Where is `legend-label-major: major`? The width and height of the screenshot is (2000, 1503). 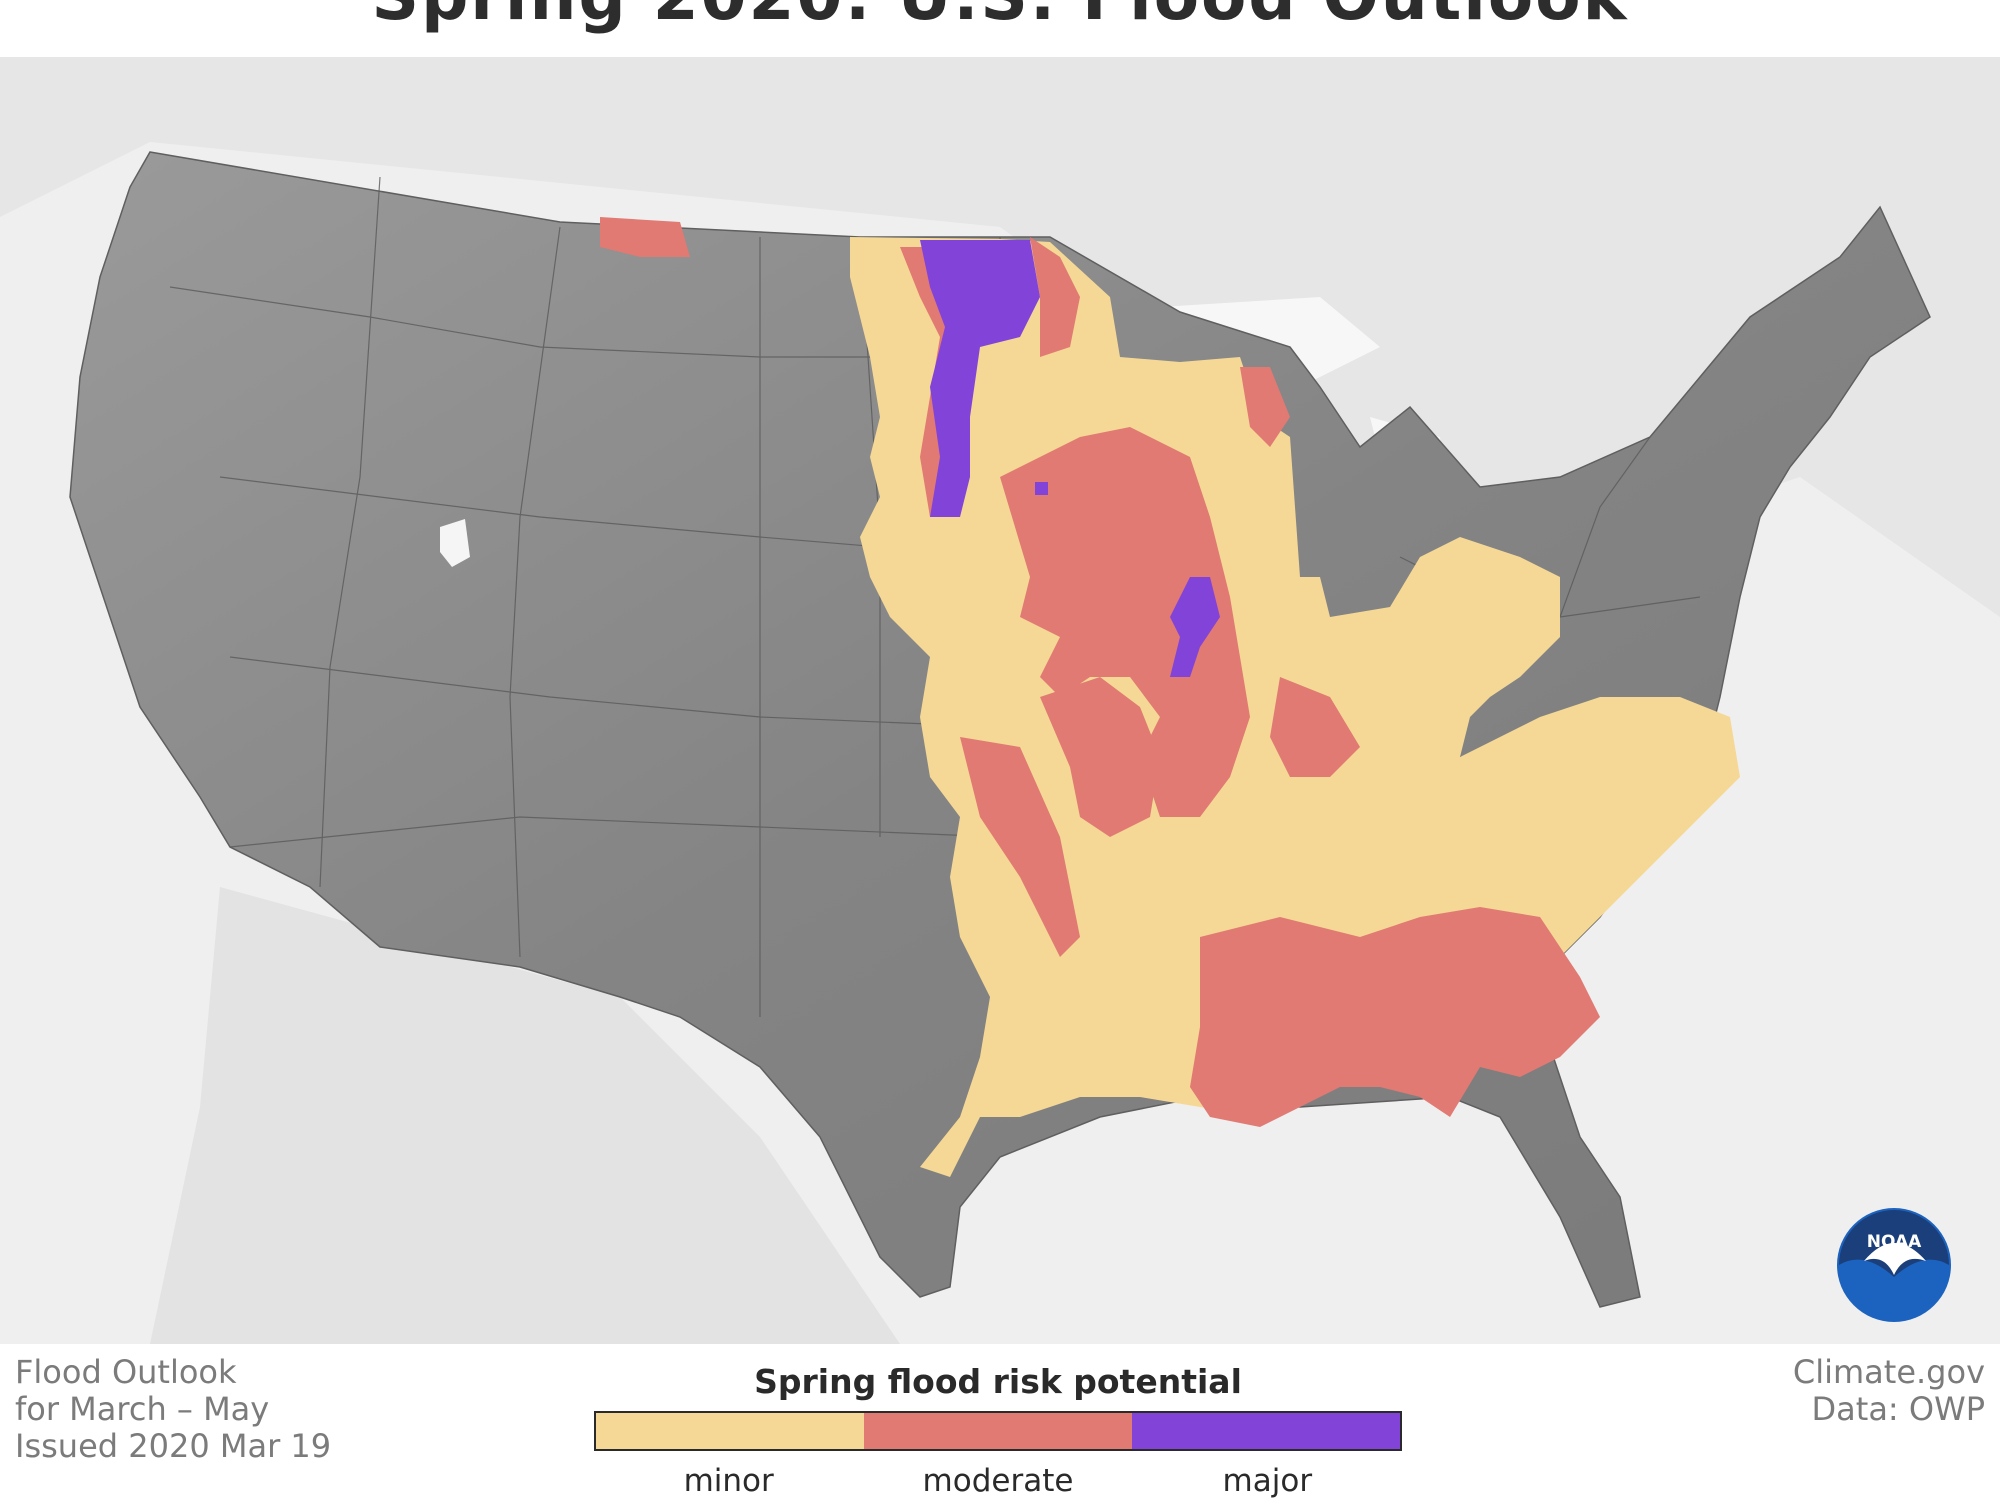 legend-label-major: major is located at coordinates (1267, 1481).